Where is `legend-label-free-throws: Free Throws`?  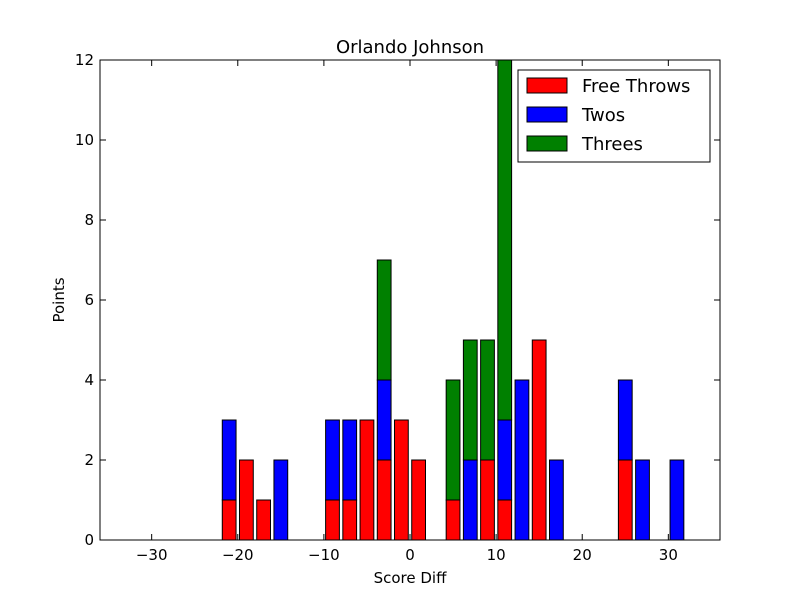 legend-label-free-throws: Free Throws is located at coordinates (636, 86).